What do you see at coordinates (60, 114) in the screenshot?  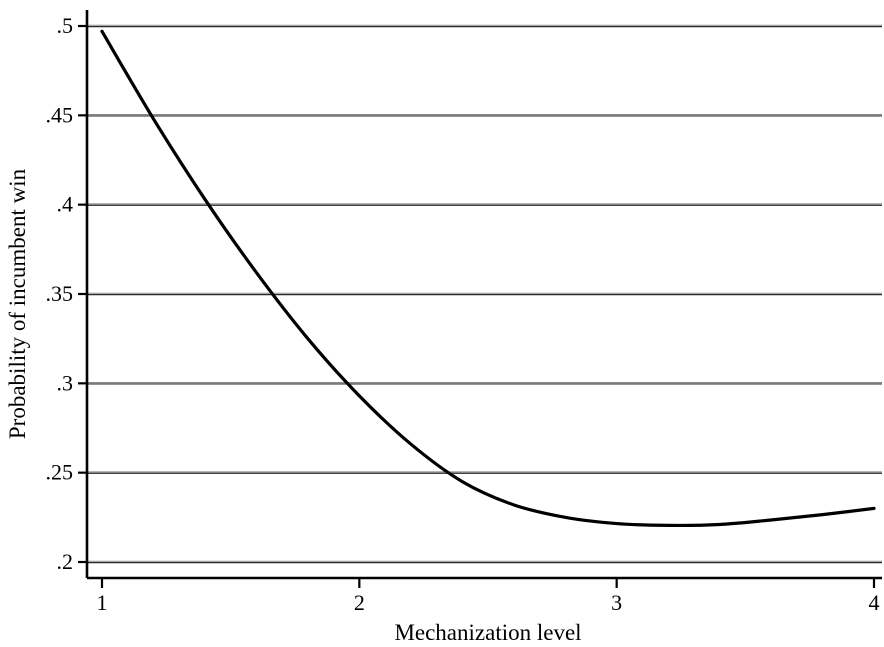 I see `y-tick-label: .45` at bounding box center [60, 114].